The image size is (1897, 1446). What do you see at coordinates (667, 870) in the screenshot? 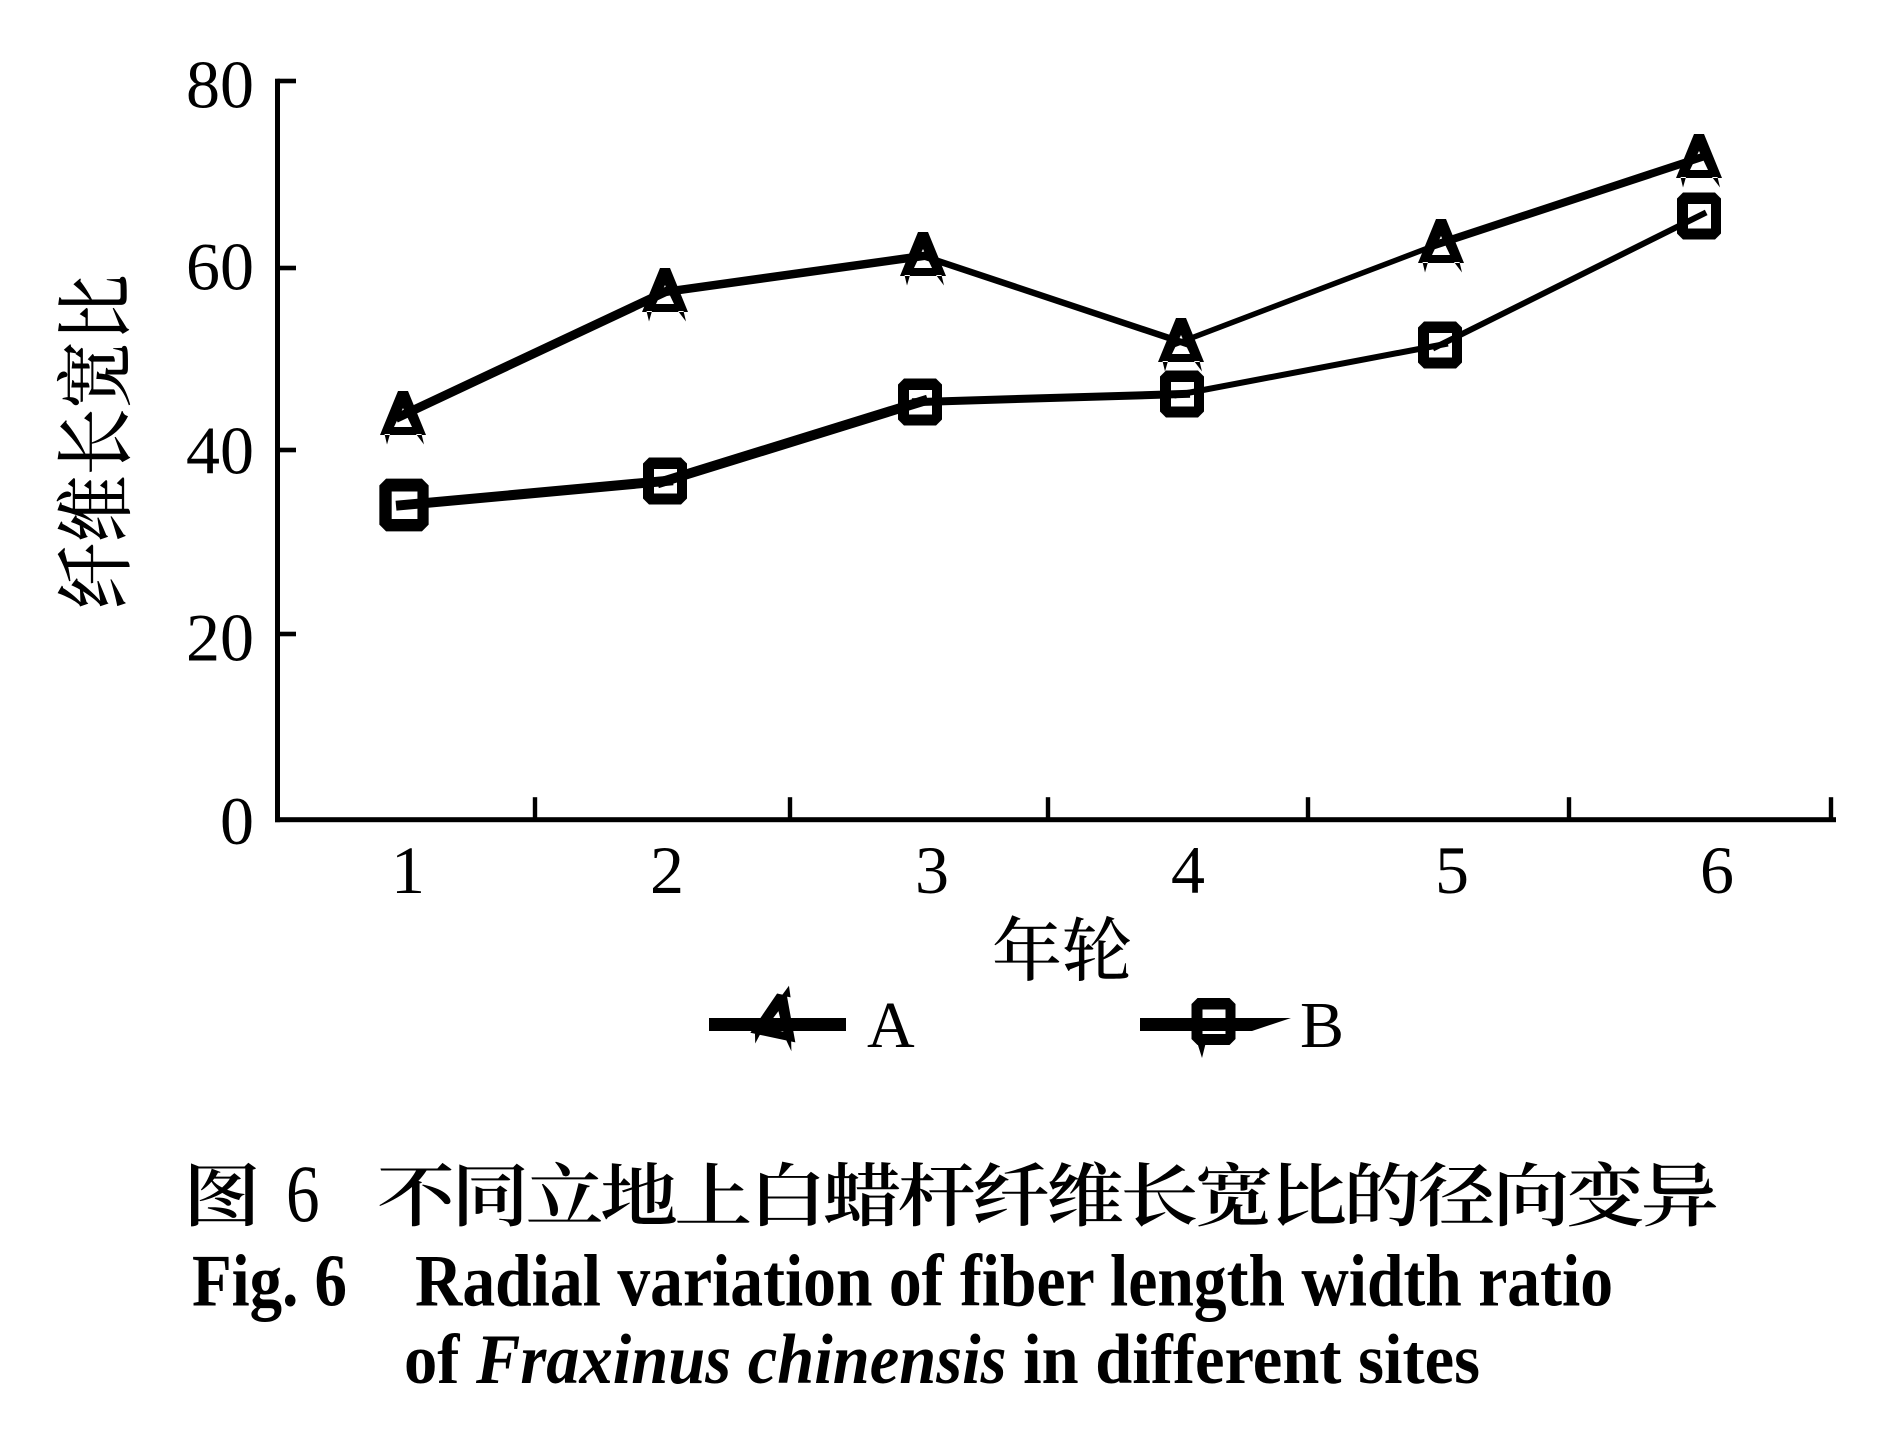
I see `svg-text: 2` at bounding box center [667, 870].